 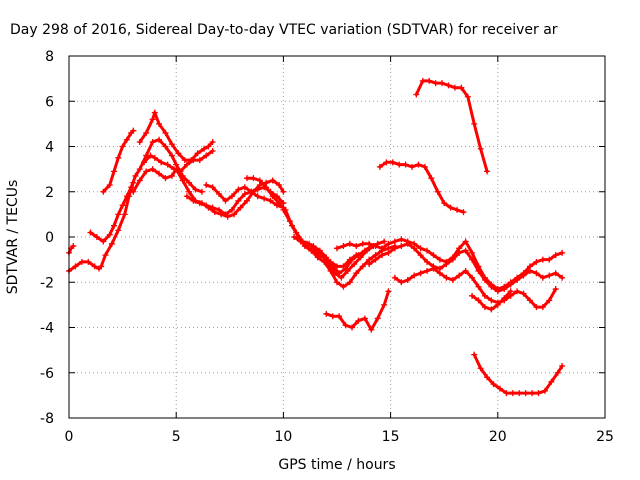 I want to click on x-tick-label: 10, so click(x=283, y=437).